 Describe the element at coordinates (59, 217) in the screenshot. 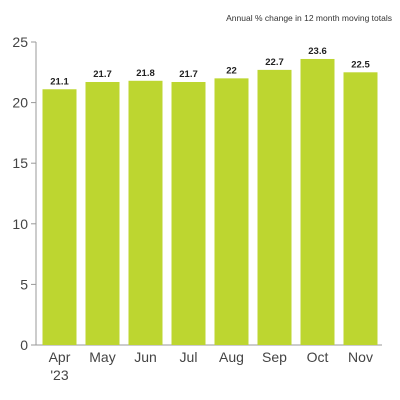

I see `bar-apr` at that location.